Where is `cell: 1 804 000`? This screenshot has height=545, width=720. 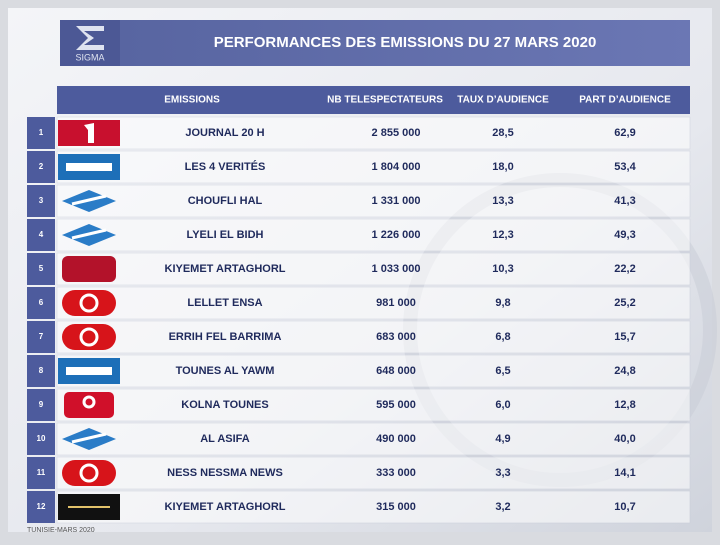 cell: 1 804 000 is located at coordinates (396, 167).